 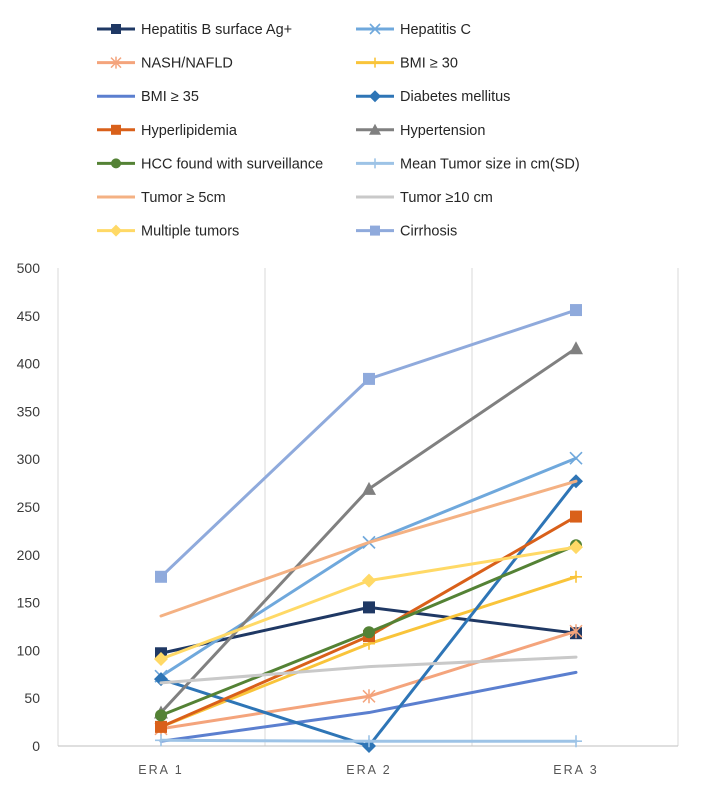 I want to click on legend-item-hepatitis-c: Hepatitis C, so click(x=413, y=30).